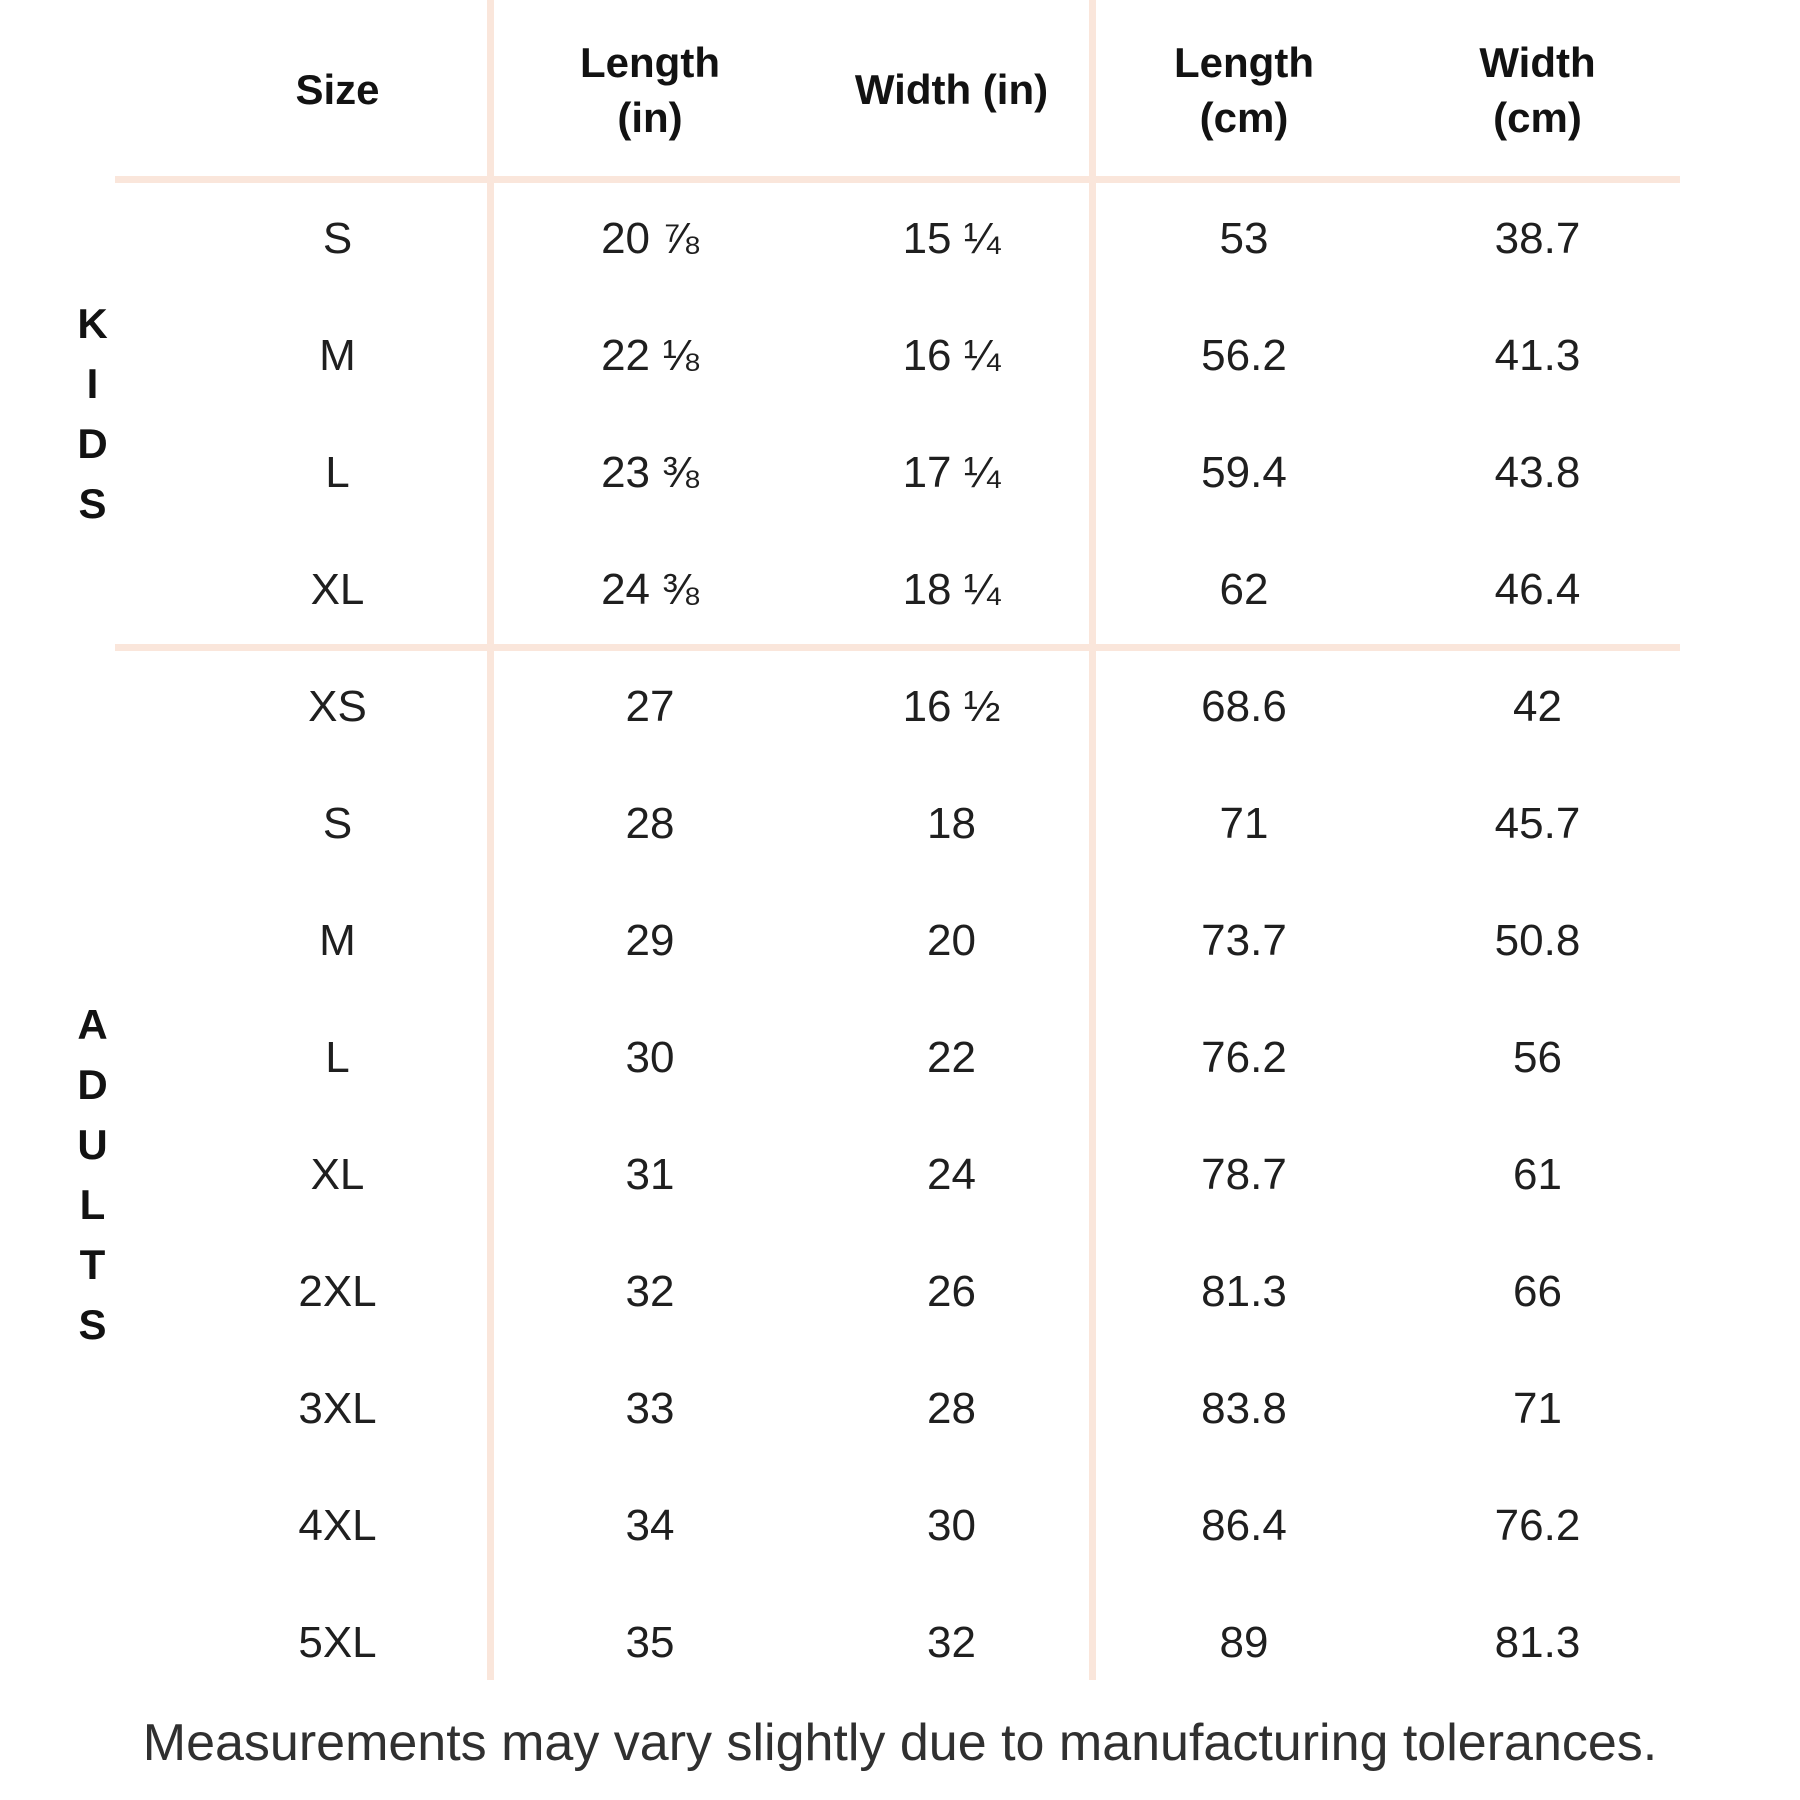 Image resolution: width=1800 pixels, height=1800 pixels. What do you see at coordinates (951, 589) in the screenshot?
I see `kids-width-in-cell: 18 ¼` at bounding box center [951, 589].